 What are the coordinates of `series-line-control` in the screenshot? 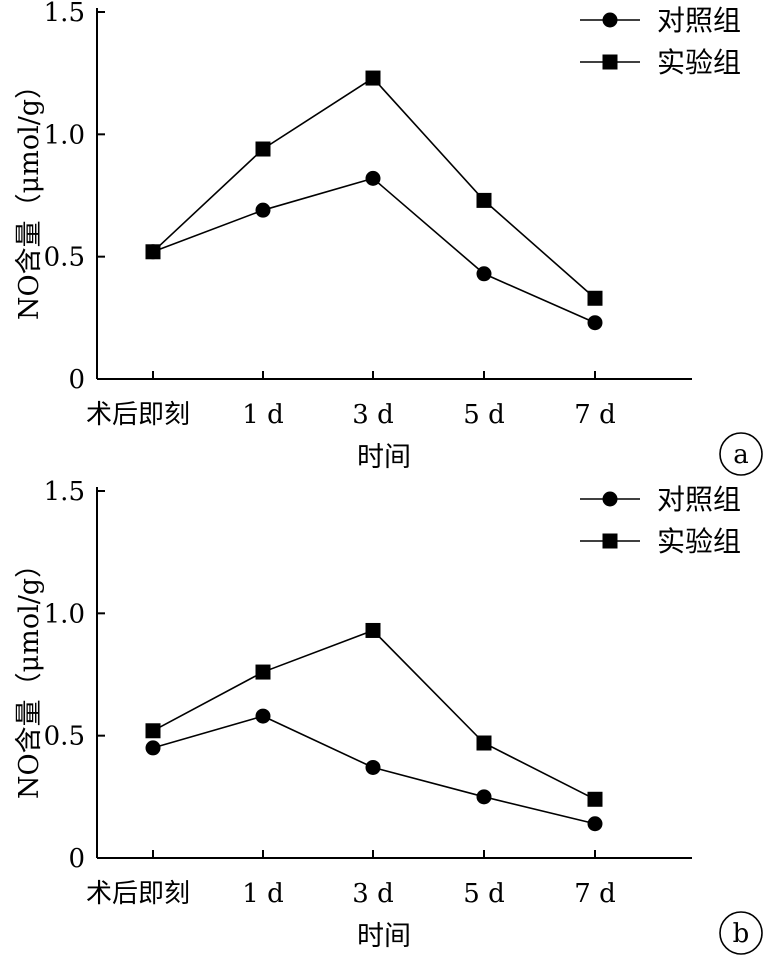 It's located at (374, 250).